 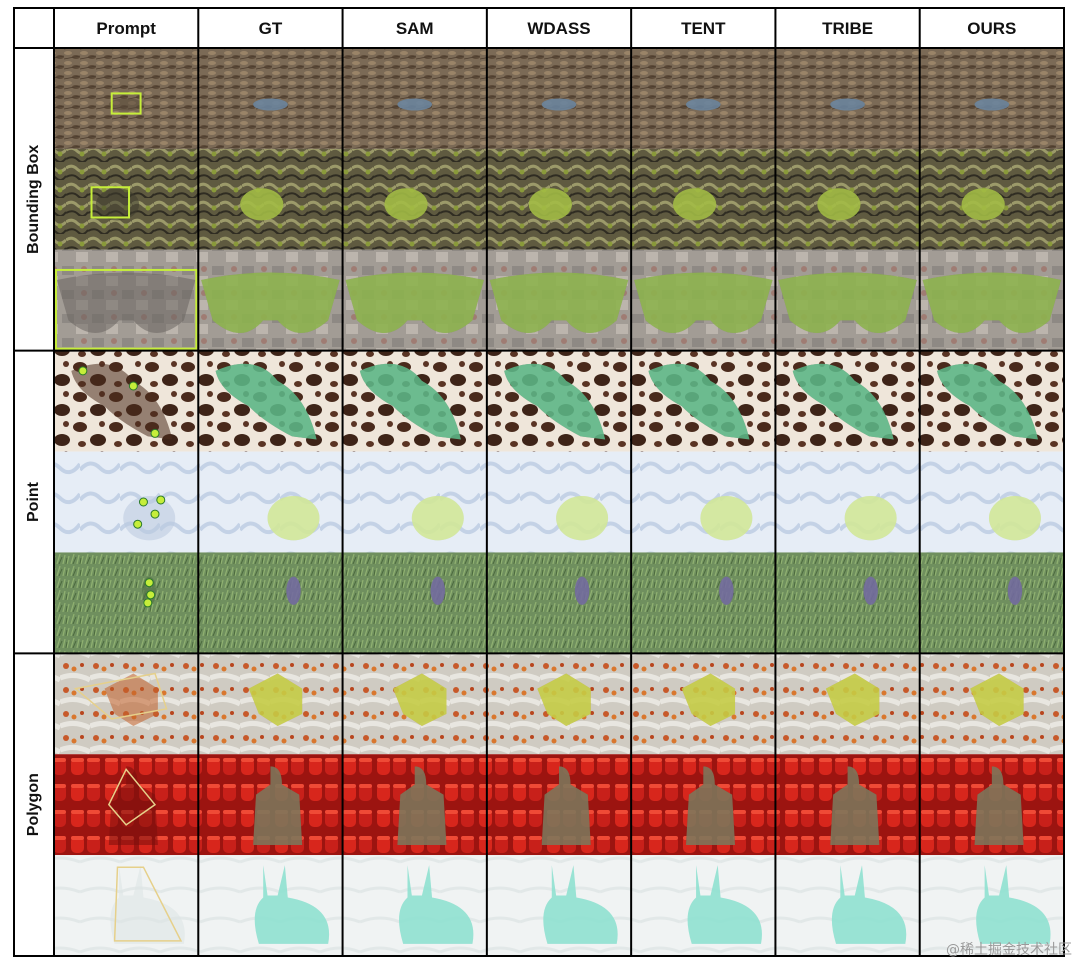 I want to click on cell-mossy-bark-sam, so click(x=414, y=199).